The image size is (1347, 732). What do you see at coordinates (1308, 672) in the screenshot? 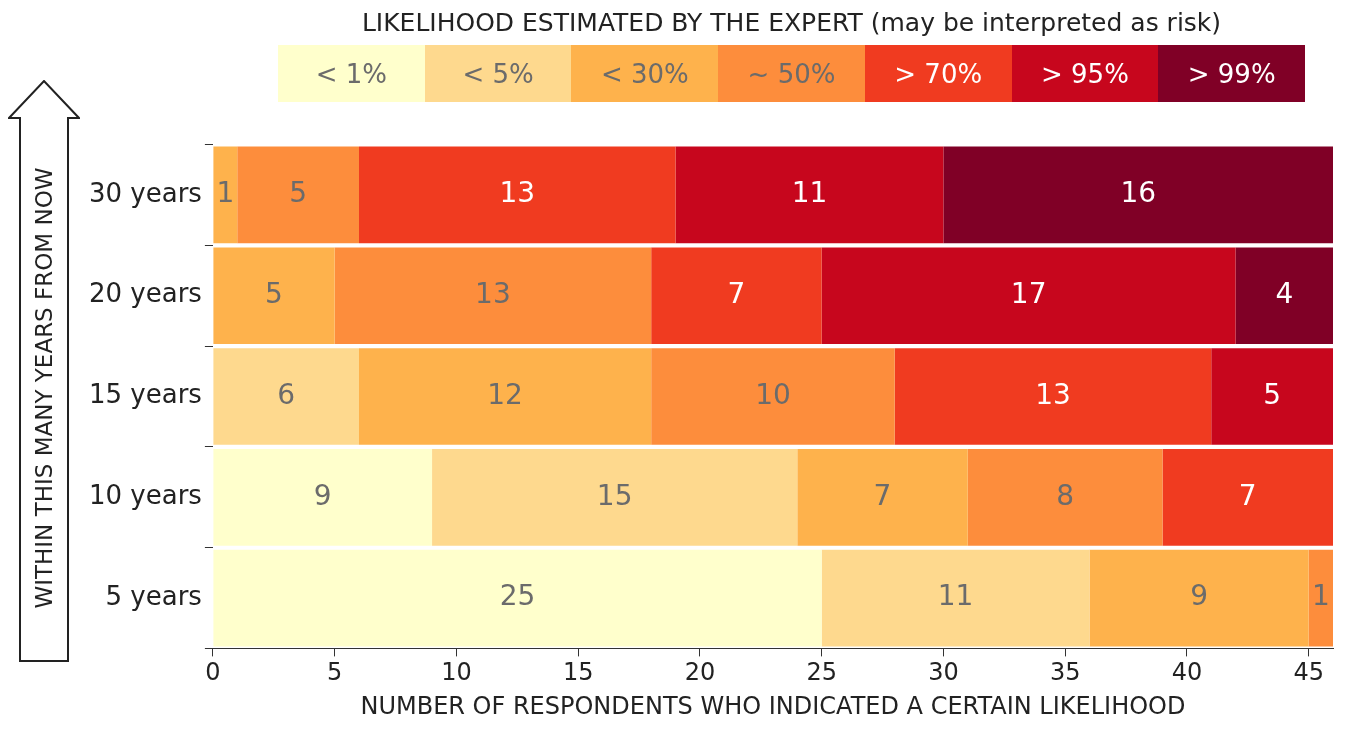
I see `x-tick-label: 45` at bounding box center [1308, 672].